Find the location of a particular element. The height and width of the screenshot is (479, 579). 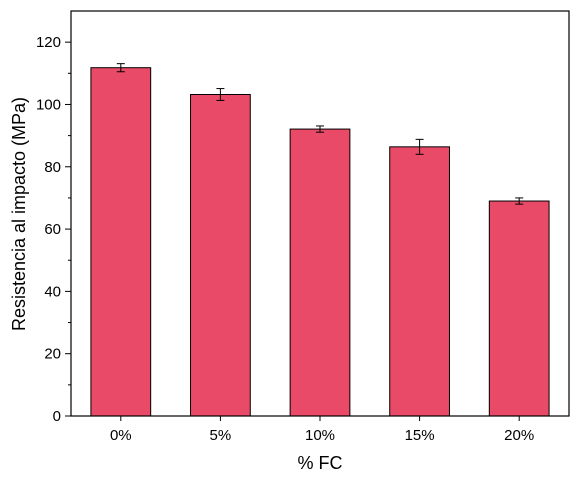

x-tick-label: 5% is located at coordinates (221, 435).